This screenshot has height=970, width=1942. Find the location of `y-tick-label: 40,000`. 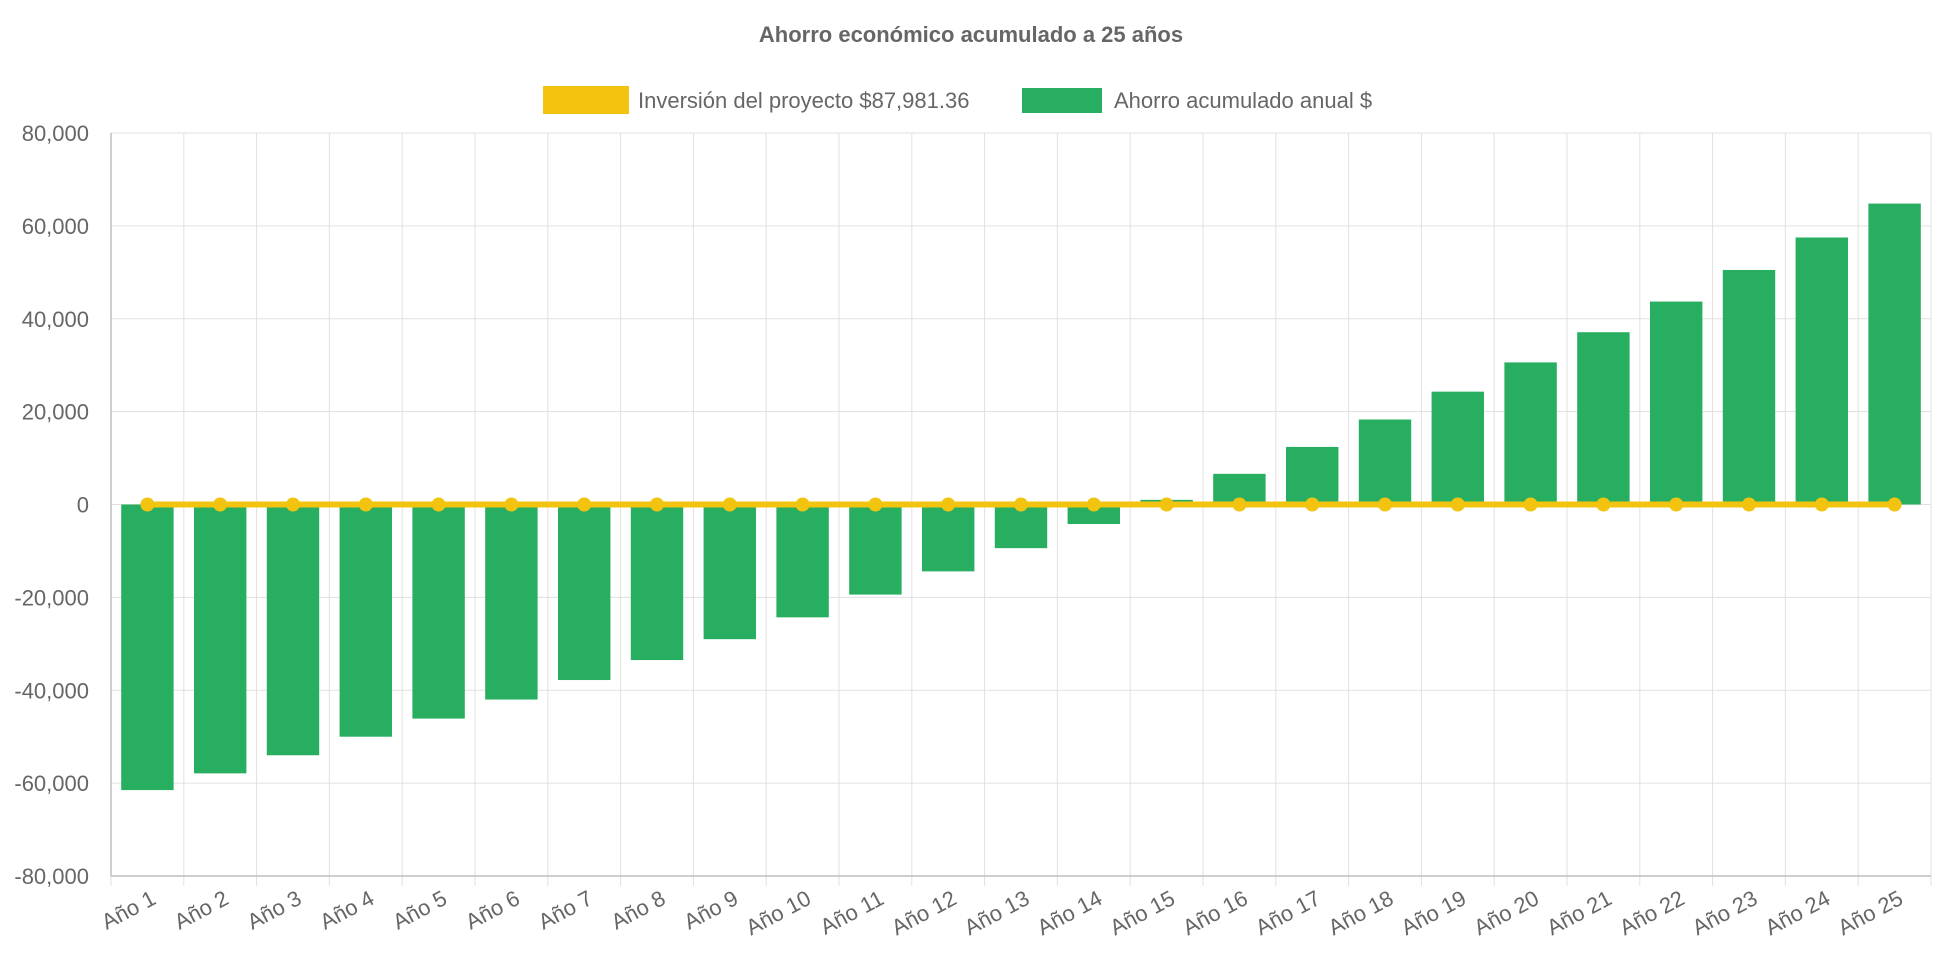

y-tick-label: 40,000 is located at coordinates (55, 319).